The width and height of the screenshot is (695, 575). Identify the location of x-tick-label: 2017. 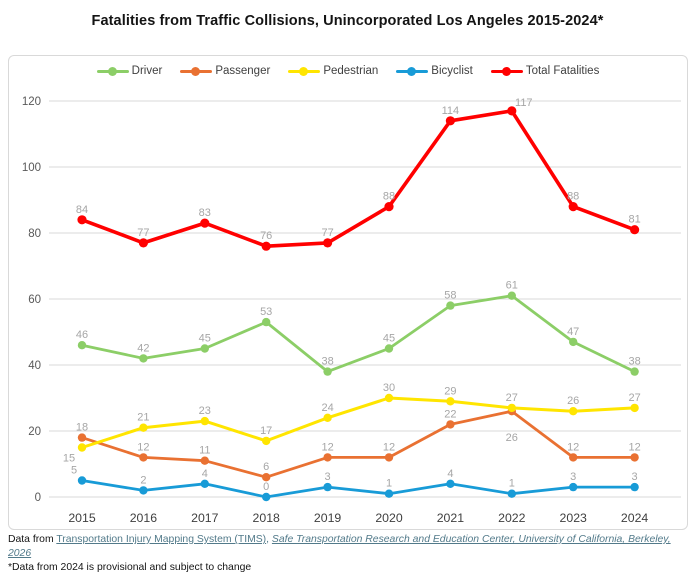
(205, 518).